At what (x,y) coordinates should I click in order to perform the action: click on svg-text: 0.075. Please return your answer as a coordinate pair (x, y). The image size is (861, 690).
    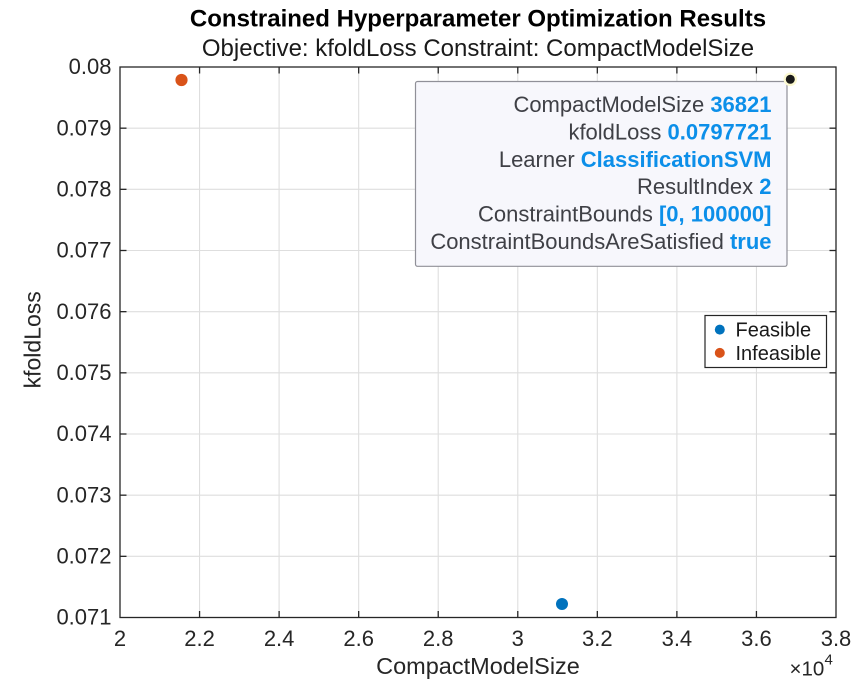
    Looking at the image, I should click on (83, 372).